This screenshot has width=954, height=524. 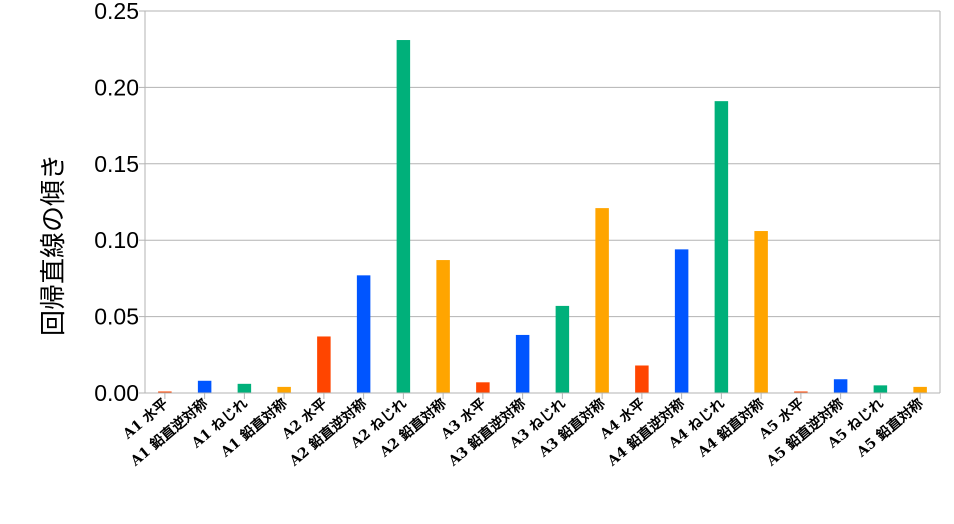 What do you see at coordinates (731, 428) in the screenshot?
I see `x-tick-label: A4 鉛直対称` at bounding box center [731, 428].